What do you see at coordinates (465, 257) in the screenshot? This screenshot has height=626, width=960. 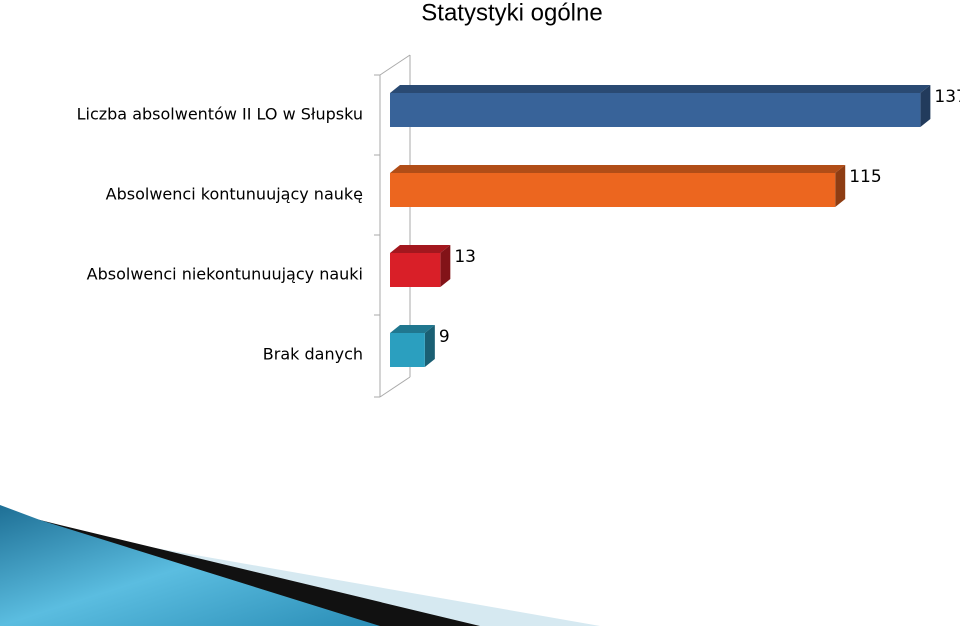 I see `data-label: 13` at bounding box center [465, 257].